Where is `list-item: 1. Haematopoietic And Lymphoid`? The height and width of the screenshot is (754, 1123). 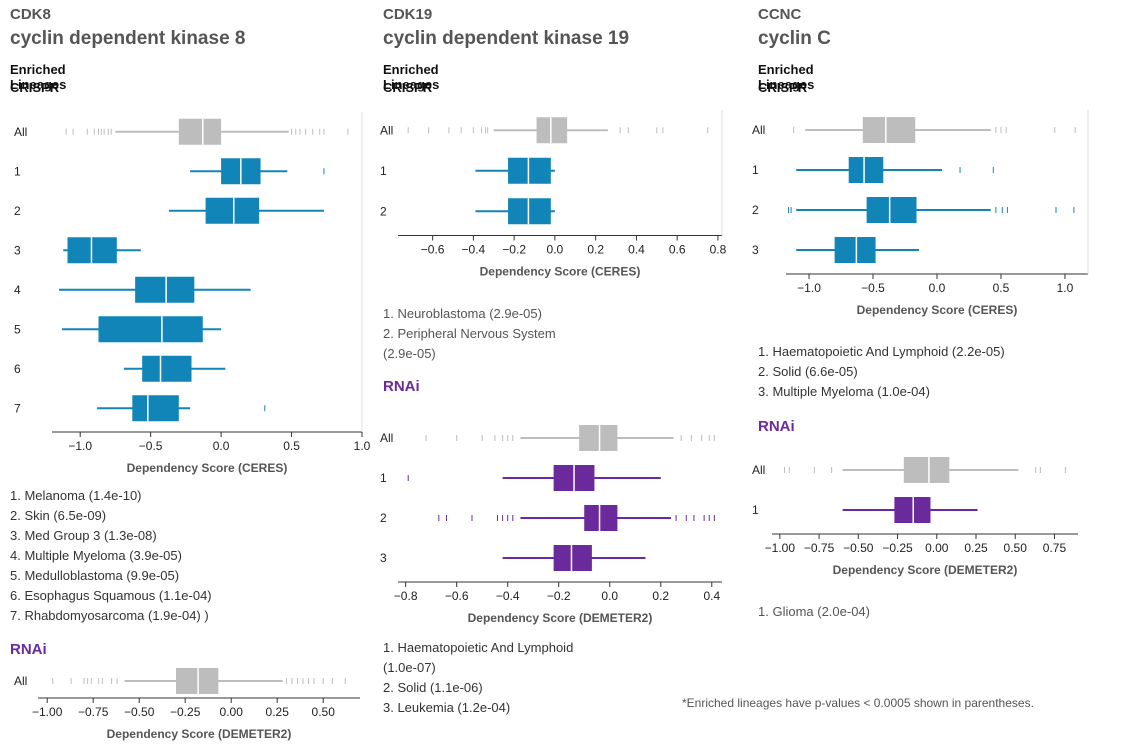
list-item: 1. Haematopoietic And Lymphoid is located at coordinates (478, 647).